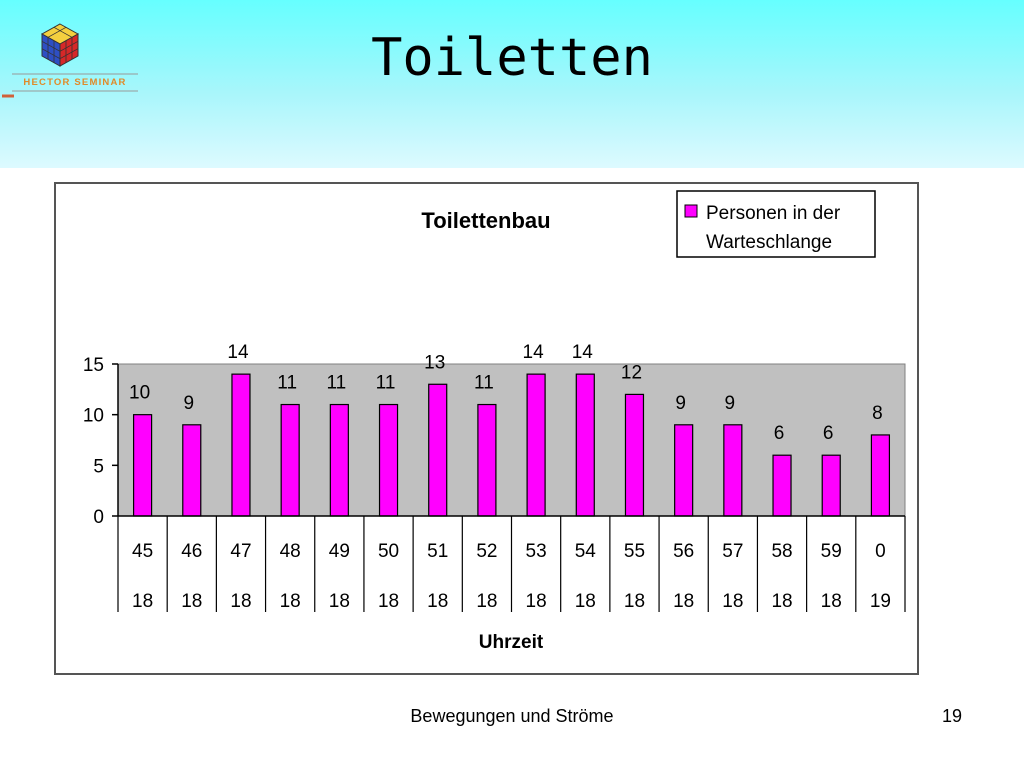 The width and height of the screenshot is (1024, 768). What do you see at coordinates (880, 551) in the screenshot?
I see `x-tick-label-minute: 0` at bounding box center [880, 551].